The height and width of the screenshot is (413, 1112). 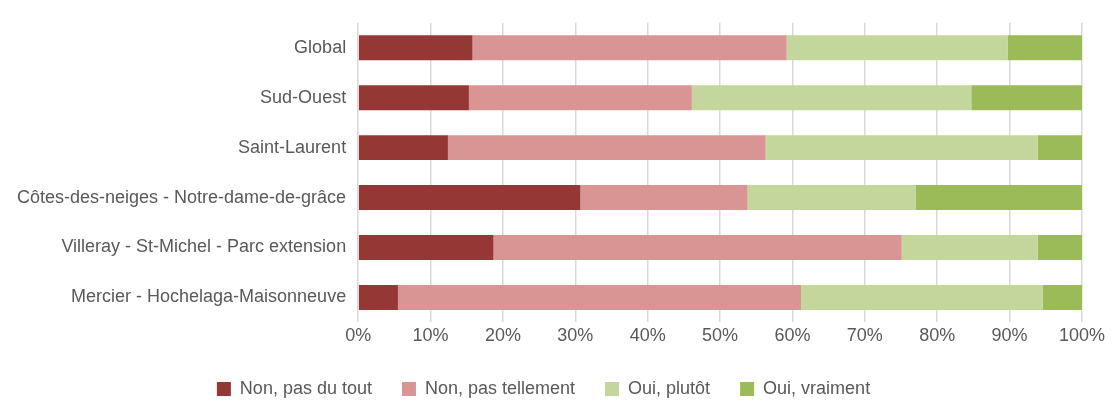 What do you see at coordinates (669, 387) in the screenshot?
I see `legend-label: Oui, plutôt` at bounding box center [669, 387].